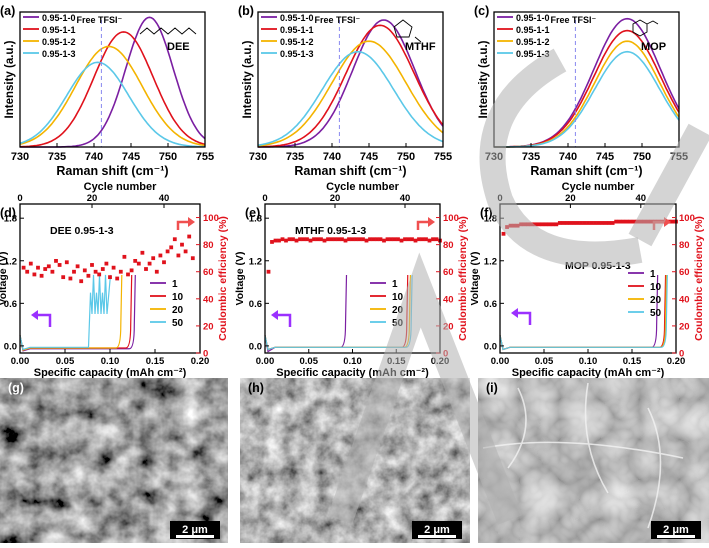  I want to click on ce-axis-arrowhead-icon, so click(667, 222).